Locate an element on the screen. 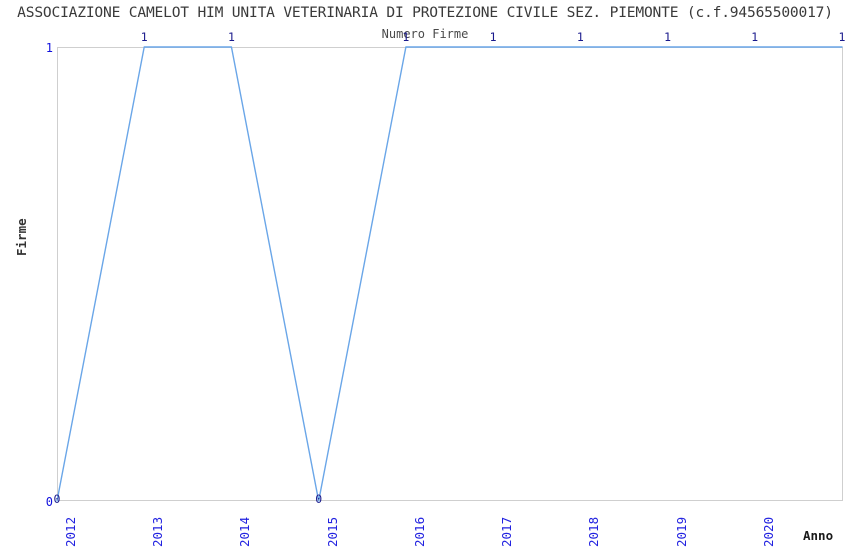  y-tick-label-1: 1 is located at coordinates (49, 48).